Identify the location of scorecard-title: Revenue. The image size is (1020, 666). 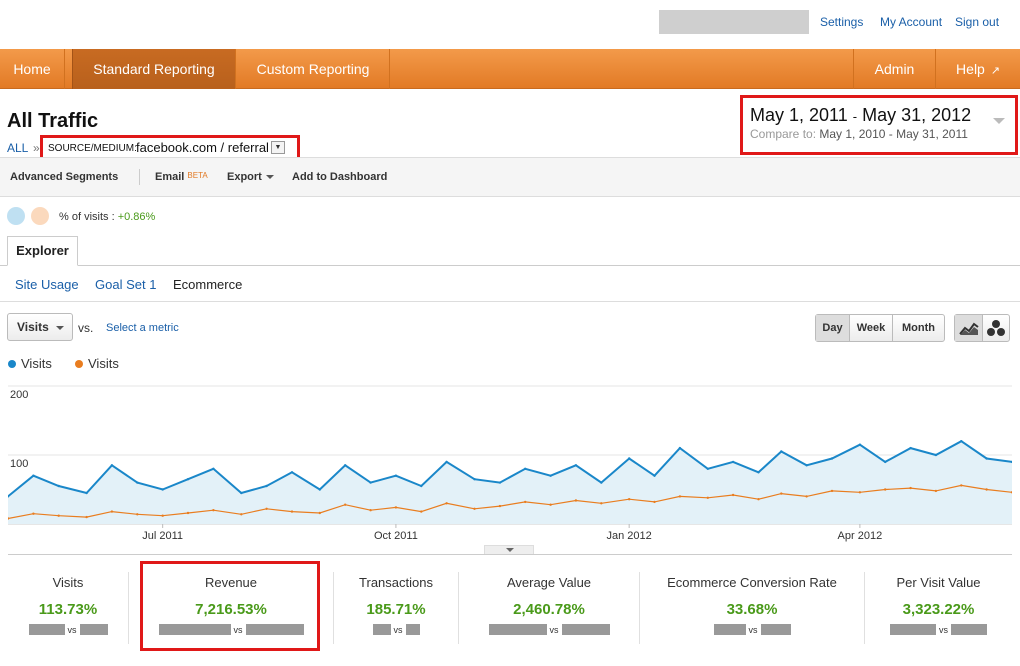
(231, 582).